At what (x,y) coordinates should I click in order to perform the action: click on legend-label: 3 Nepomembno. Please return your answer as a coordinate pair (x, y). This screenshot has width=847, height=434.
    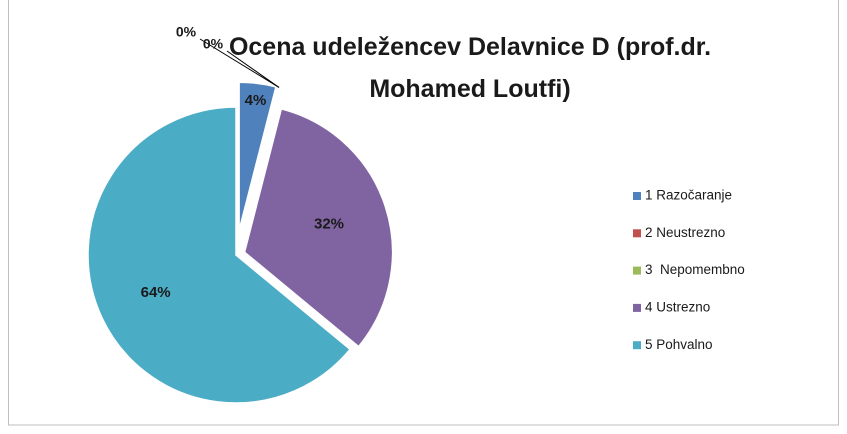
    Looking at the image, I should click on (695, 269).